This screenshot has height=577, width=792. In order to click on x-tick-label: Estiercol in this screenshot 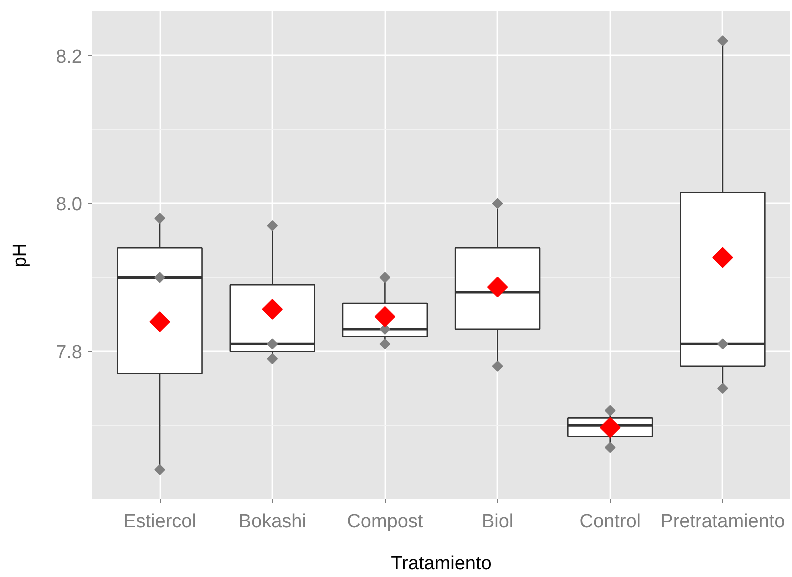, I will do `click(160, 522)`.